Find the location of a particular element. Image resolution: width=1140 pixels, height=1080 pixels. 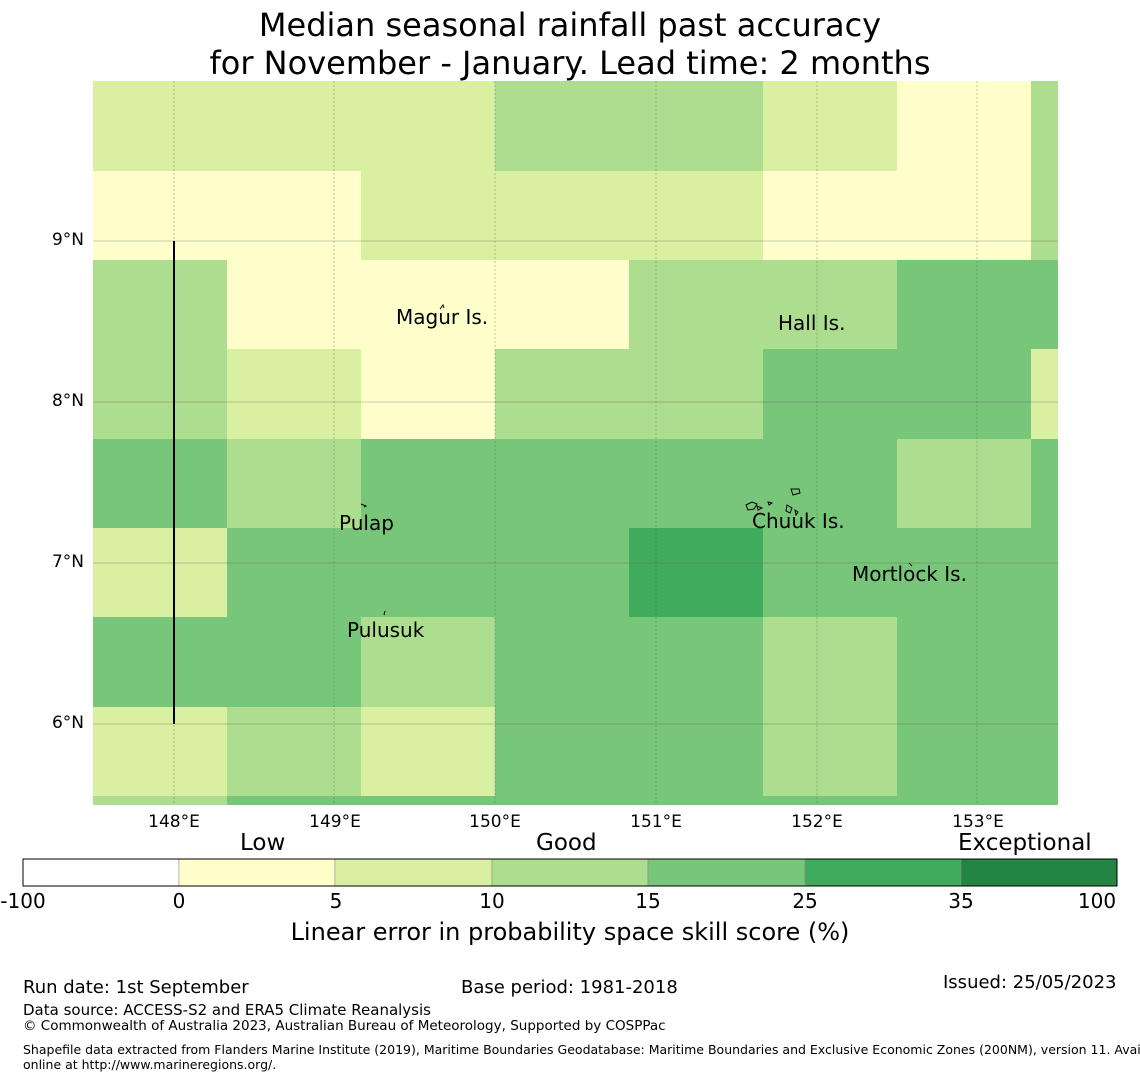

lon-label-152e: 152°E is located at coordinates (817, 822).